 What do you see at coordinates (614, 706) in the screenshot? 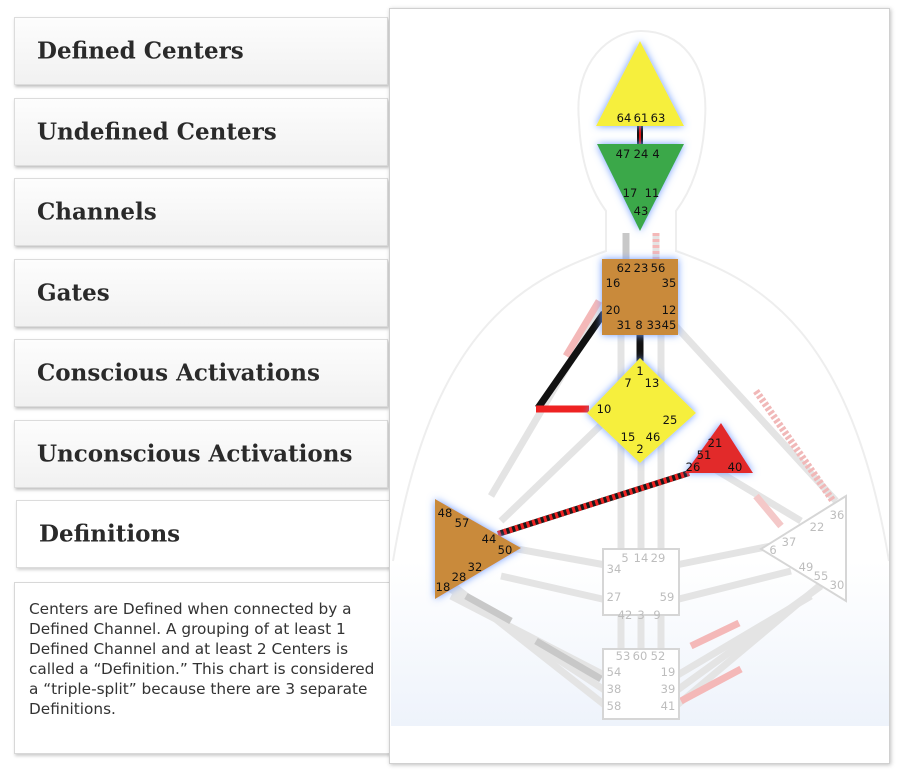
I see `gate-number: 58` at bounding box center [614, 706].